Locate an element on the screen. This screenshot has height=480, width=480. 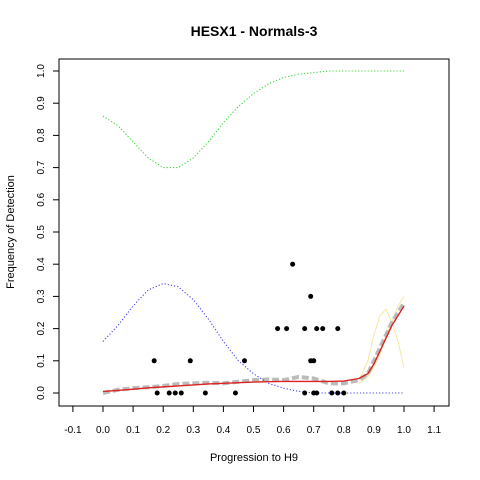
y-axis: 0.0 0.1 0.2 0.3 0.4 0.5 0.6 0.7 0.8 0.9 1.0 is located at coordinates (47, 232).